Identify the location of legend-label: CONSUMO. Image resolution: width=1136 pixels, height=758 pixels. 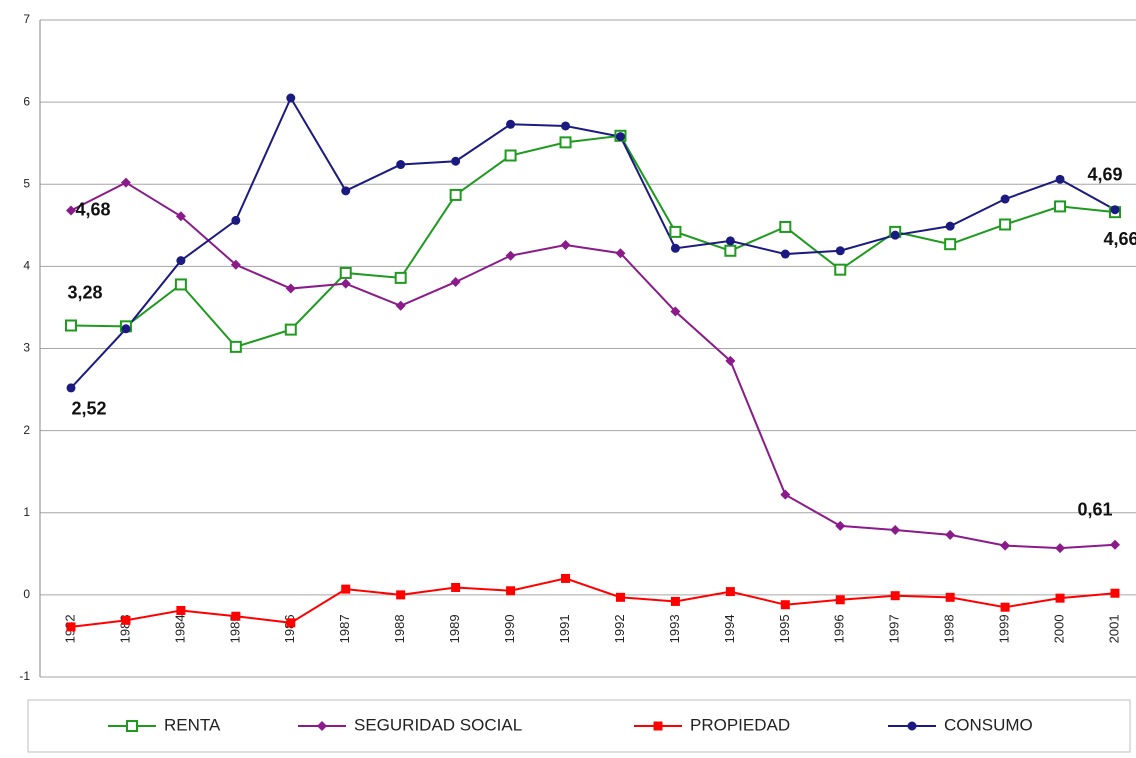
(988, 724).